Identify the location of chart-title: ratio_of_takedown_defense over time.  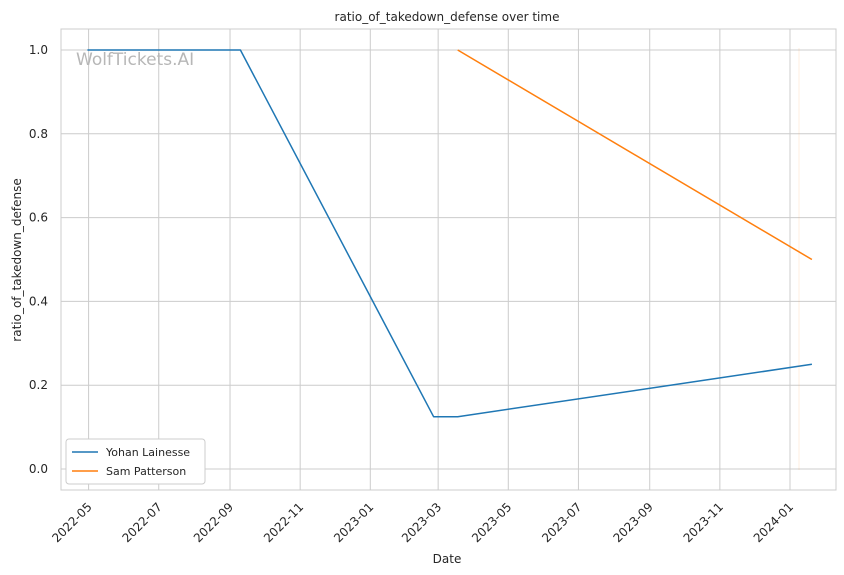
(447, 17).